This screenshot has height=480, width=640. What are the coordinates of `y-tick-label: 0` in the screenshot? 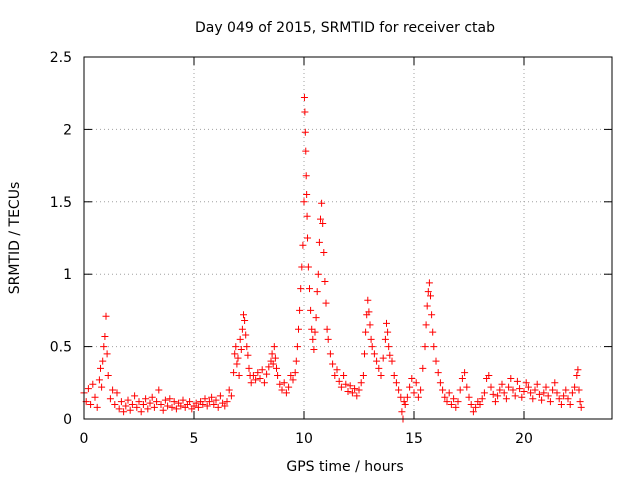 It's located at (67, 420).